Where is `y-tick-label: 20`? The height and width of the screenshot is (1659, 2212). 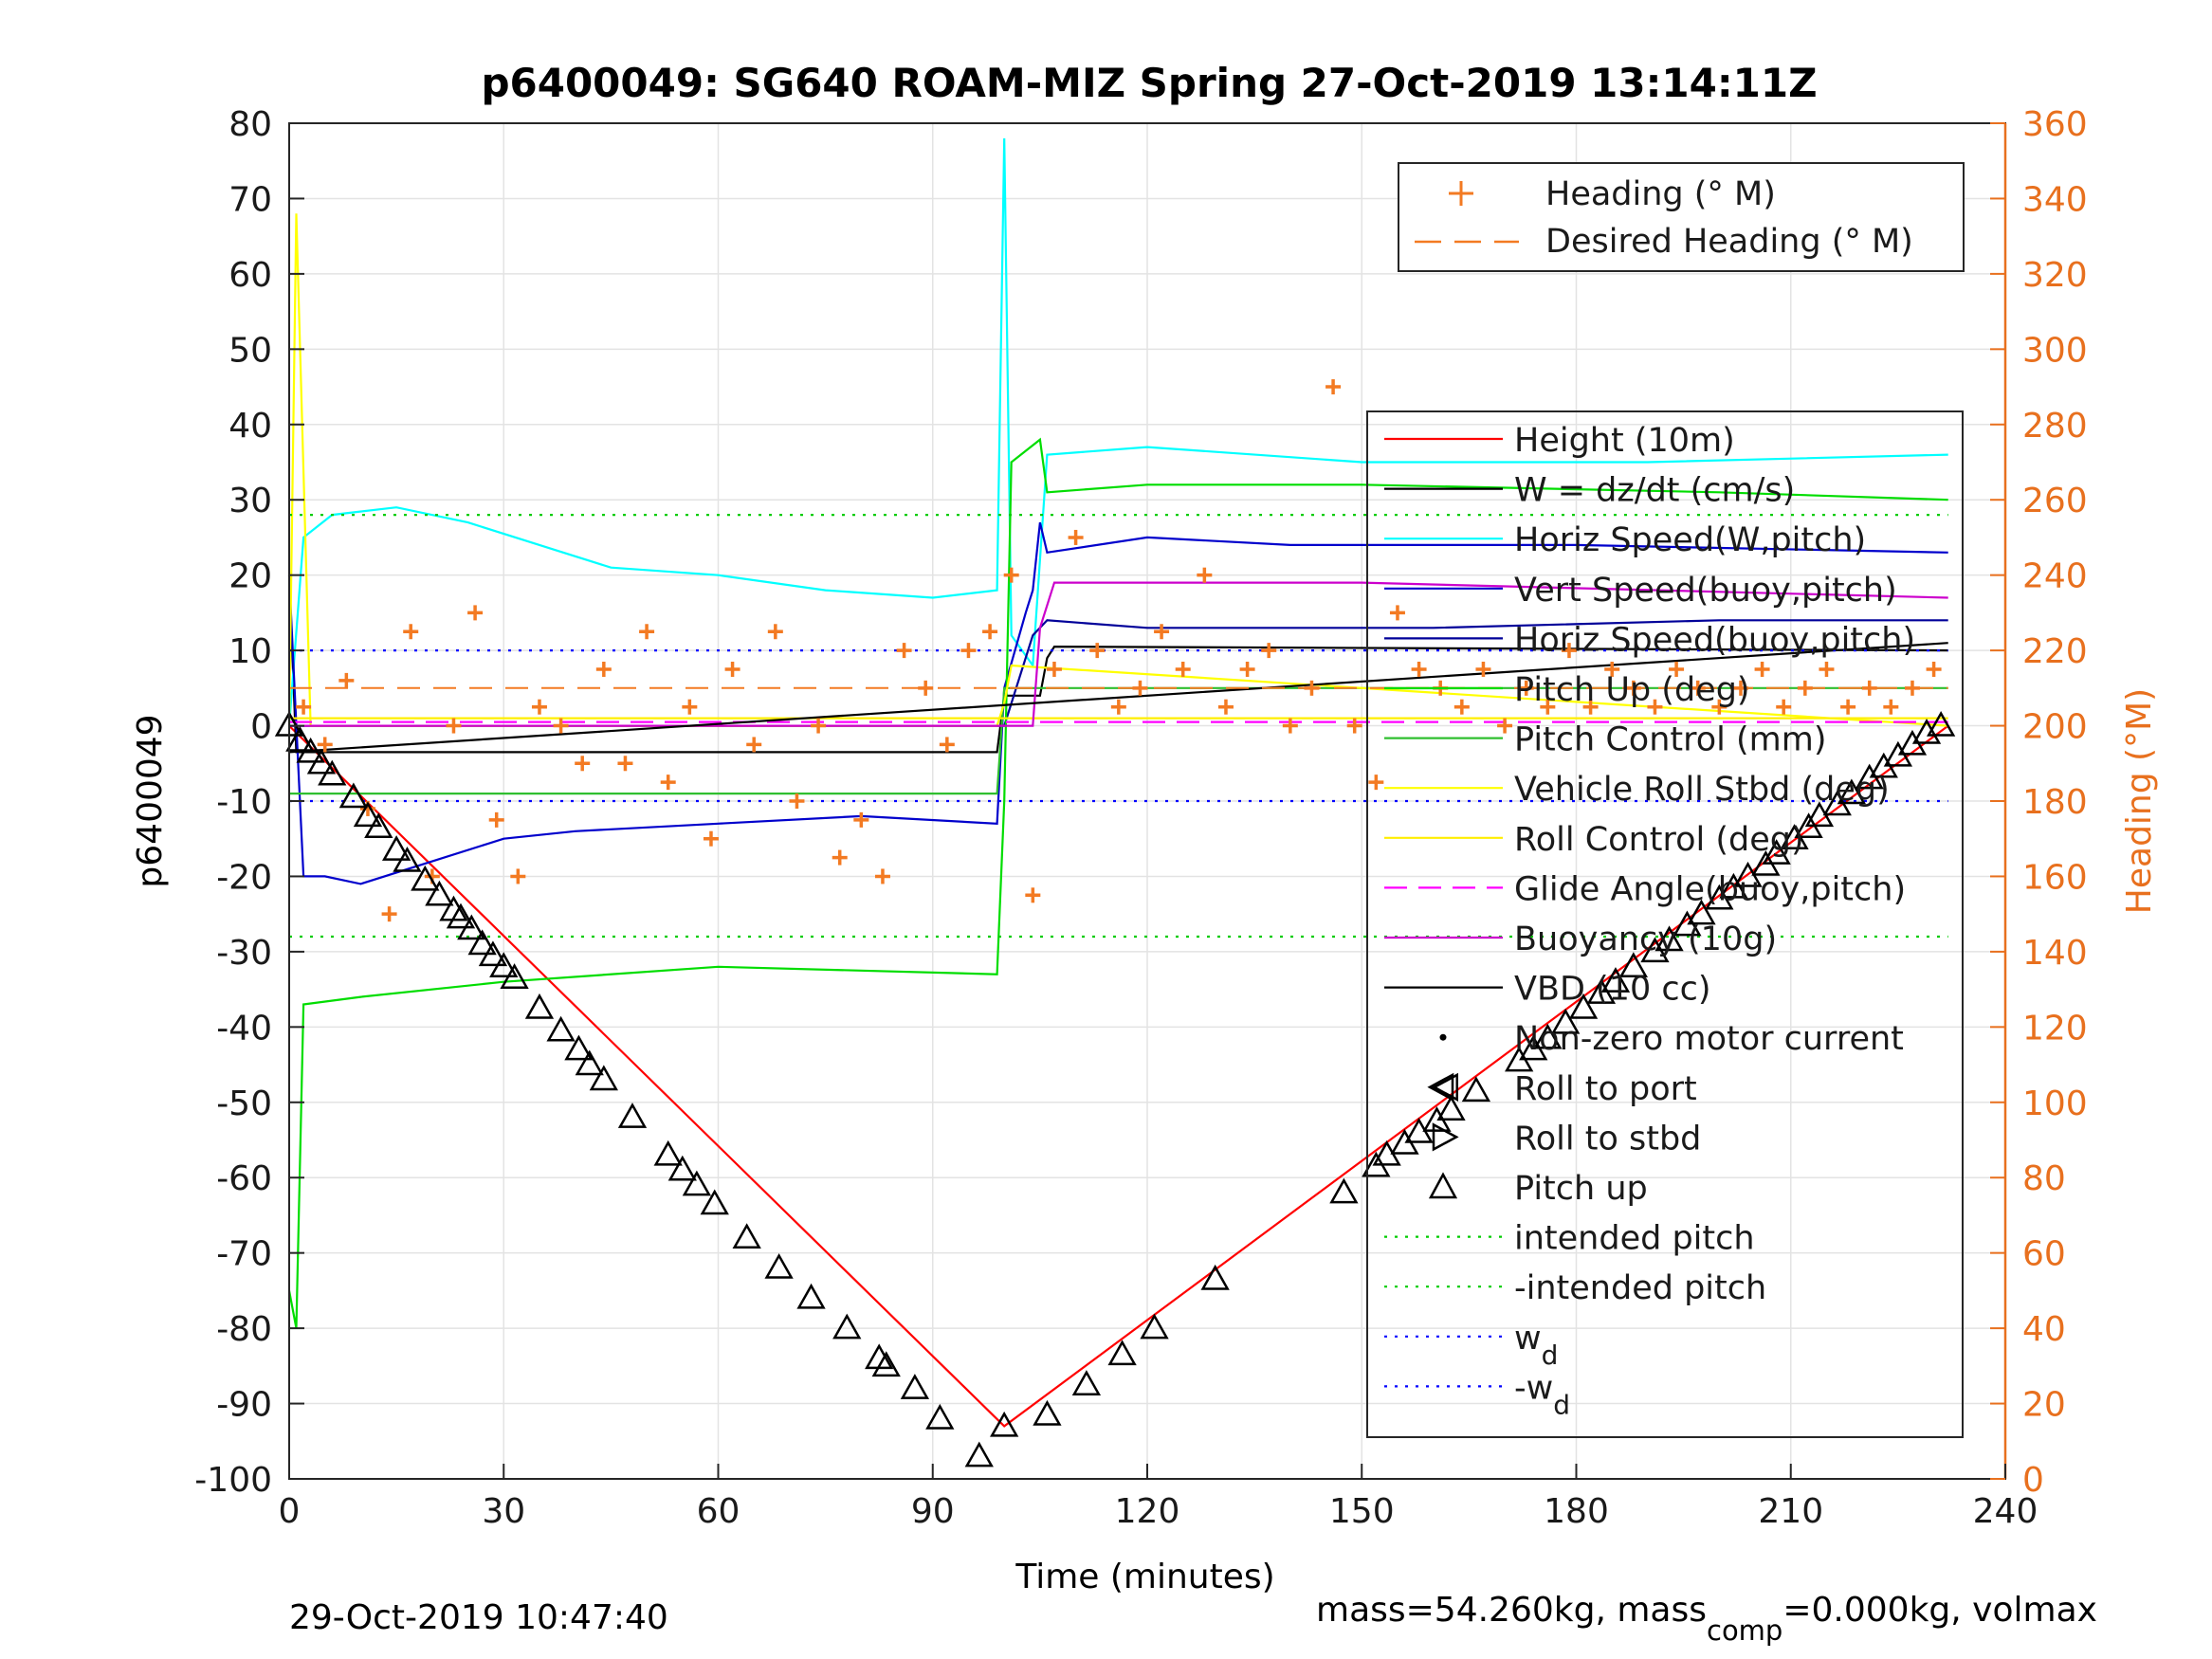 y-tick-label: 20 is located at coordinates (250, 576).